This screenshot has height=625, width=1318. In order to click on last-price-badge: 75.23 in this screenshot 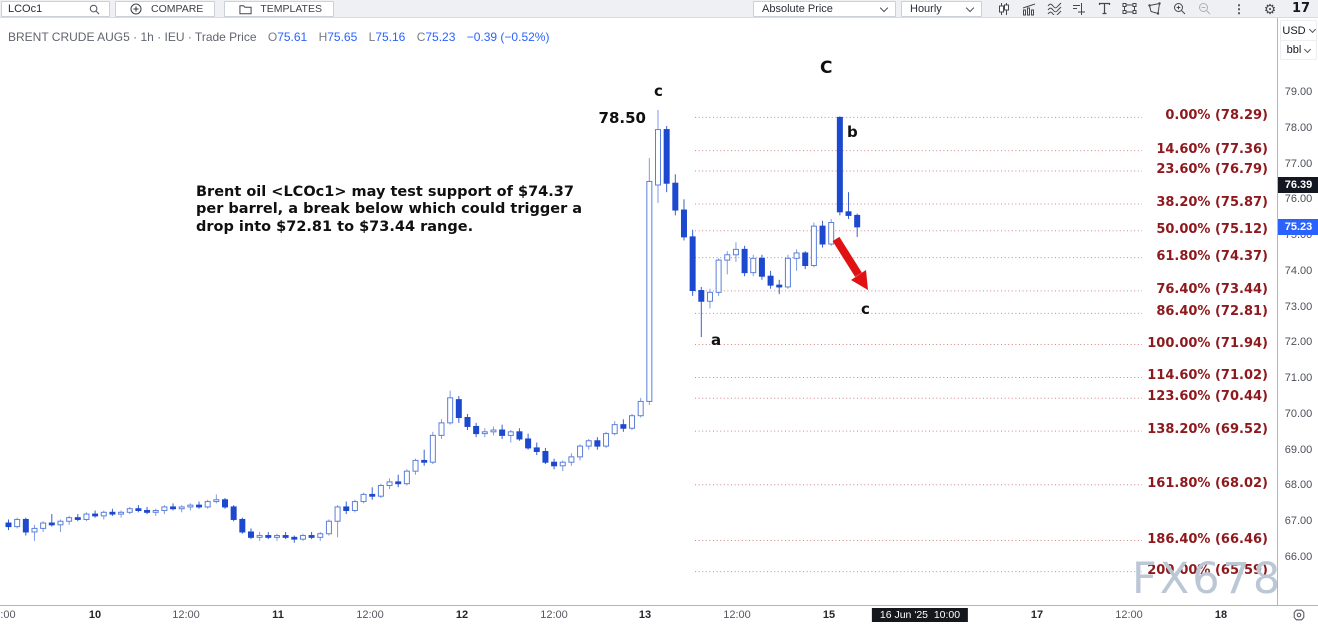, I will do `click(1298, 226)`.